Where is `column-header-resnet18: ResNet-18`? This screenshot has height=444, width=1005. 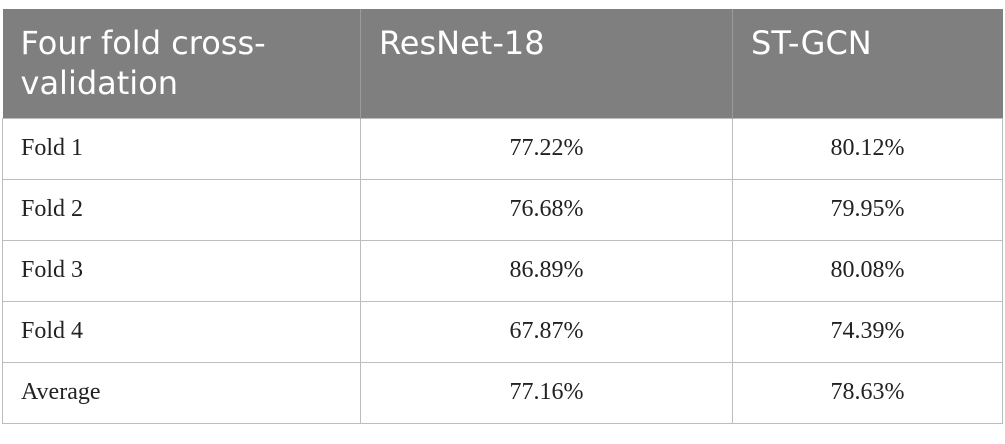 column-header-resnet18: ResNet-18 is located at coordinates (546, 63).